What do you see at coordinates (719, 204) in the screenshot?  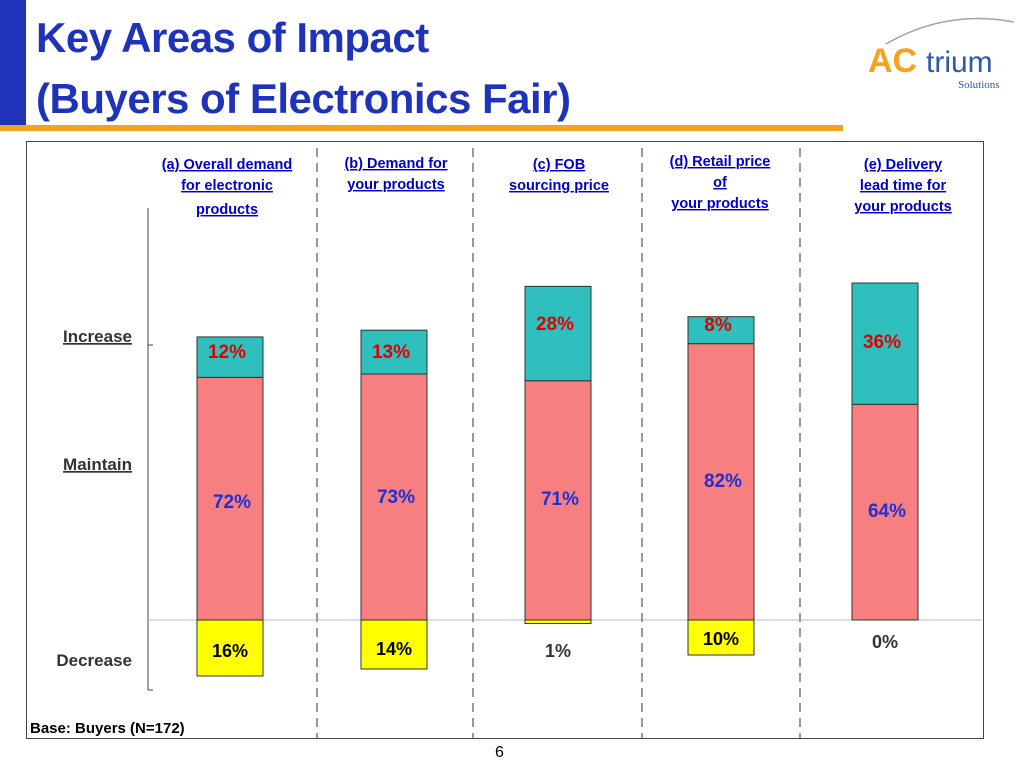 I see `category-header-3-line-2: your products` at bounding box center [719, 204].